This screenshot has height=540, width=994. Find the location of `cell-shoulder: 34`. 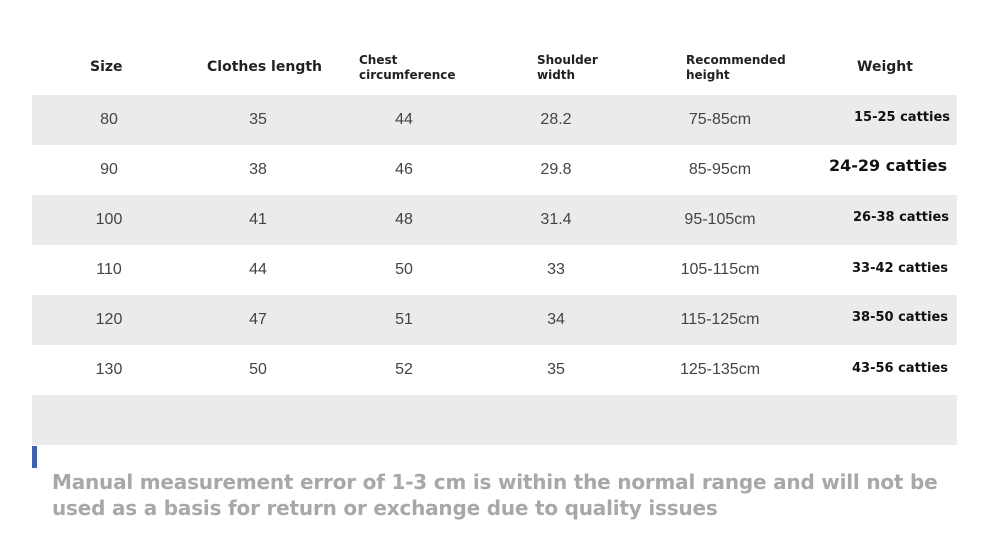

cell-shoulder: 34 is located at coordinates (556, 319).